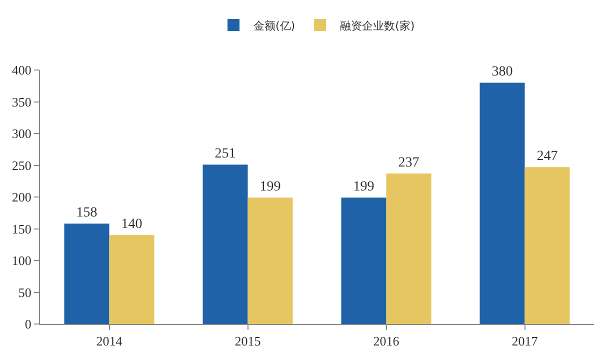 The image size is (604, 354). What do you see at coordinates (377, 25) in the screenshot?
I see `legend-label: 融资企业数(家)` at bounding box center [377, 25].